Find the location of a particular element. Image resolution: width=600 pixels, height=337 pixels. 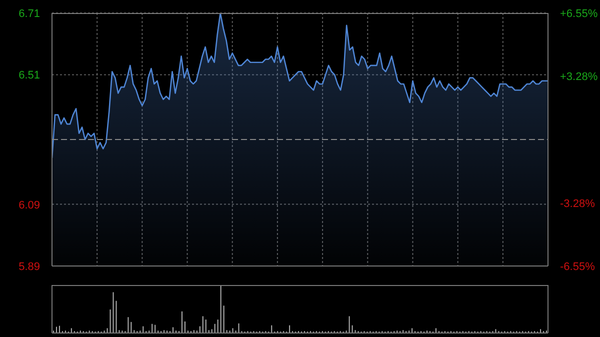

y-tick-label: 6.09 is located at coordinates (29, 205).